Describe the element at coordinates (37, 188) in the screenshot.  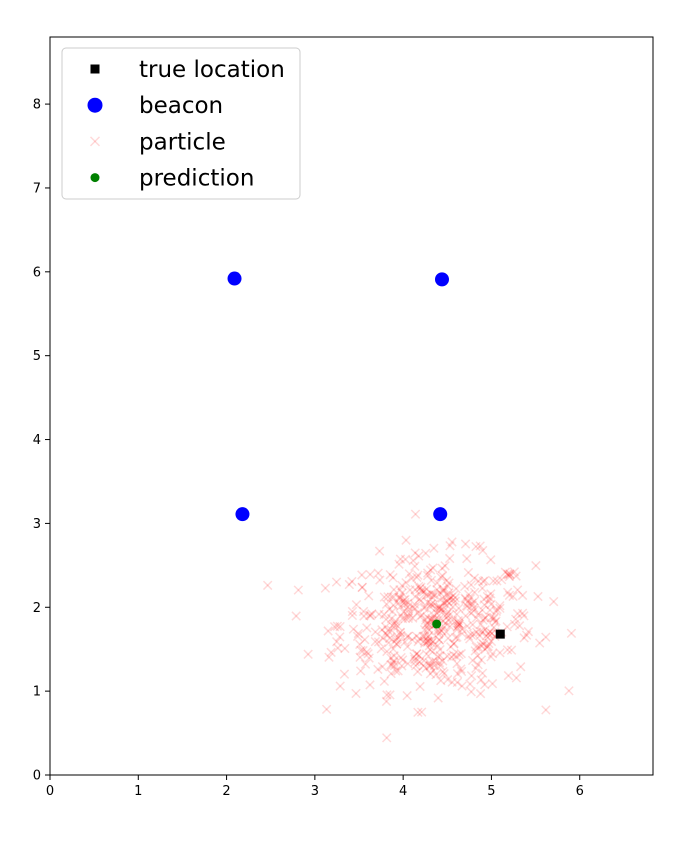
I see `y-tick-label: 7` at that location.